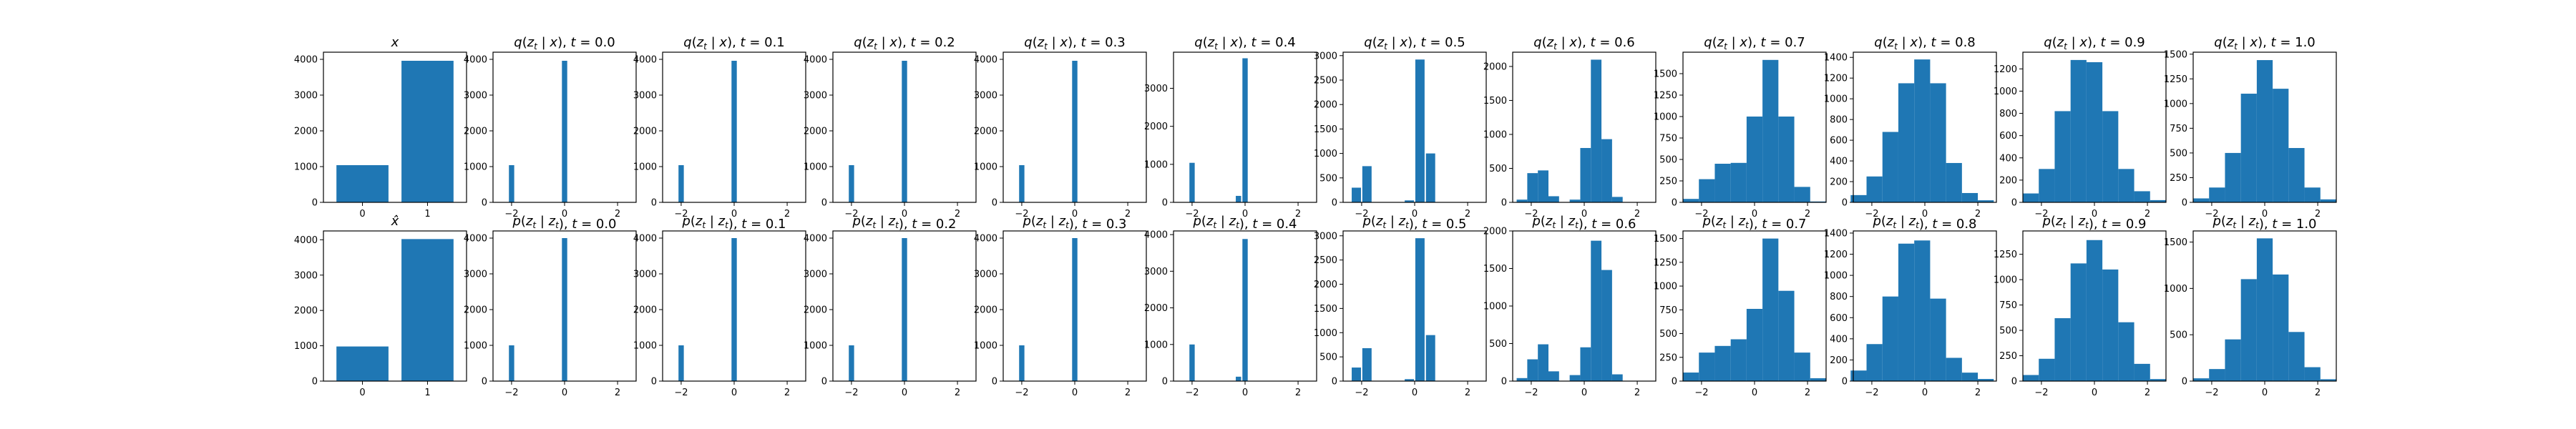  What do you see at coordinates (1839, 360) in the screenshot?
I see `y-tick-label: 200` at bounding box center [1839, 360].